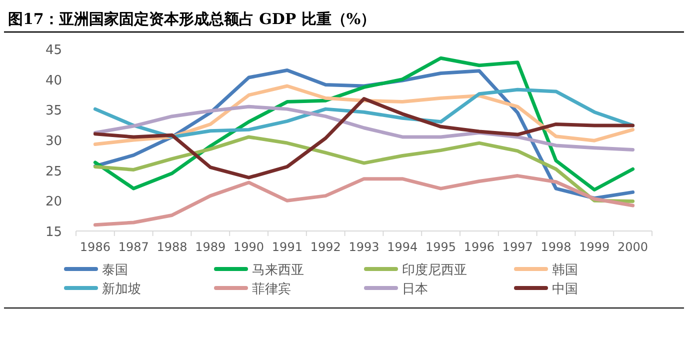 Image resolution: width=688 pixels, height=349 pixels. Describe the element at coordinates (192, 19) in the screenshot. I see `chart-title: 图17：亚洲国家固定资本形成总额占 GDP 比重（%）` at that location.